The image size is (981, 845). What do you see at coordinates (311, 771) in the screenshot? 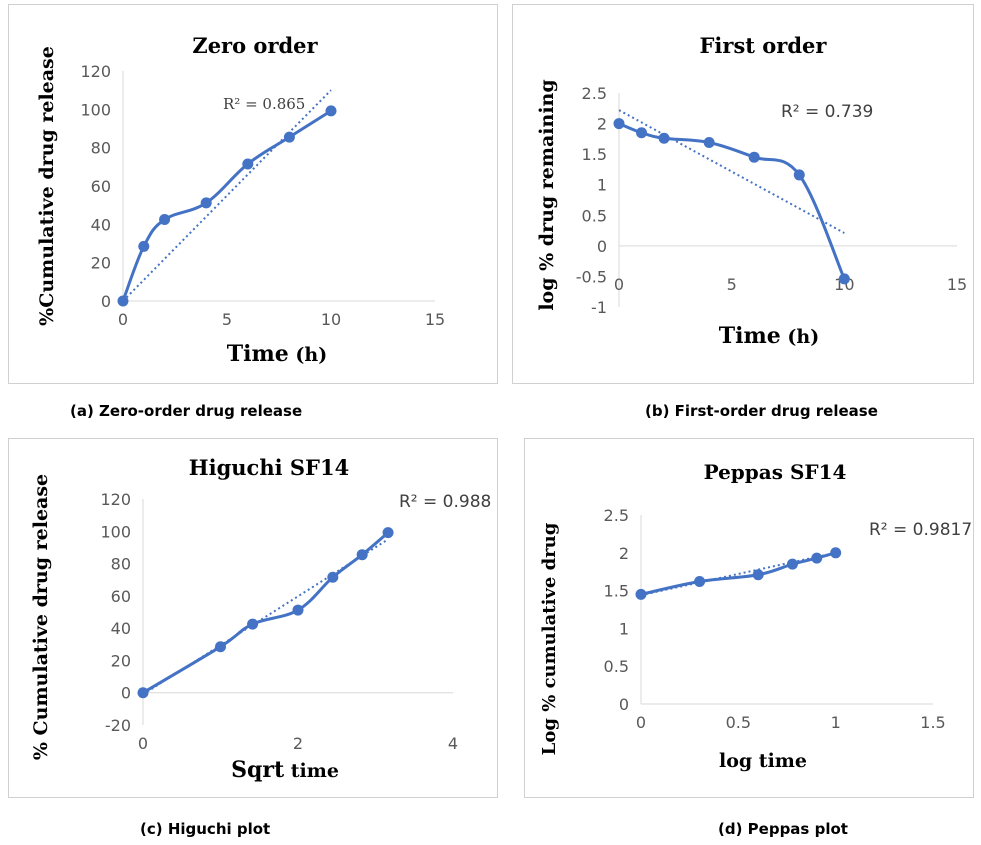
I see `x-axis-title-unit: time` at bounding box center [311, 771].